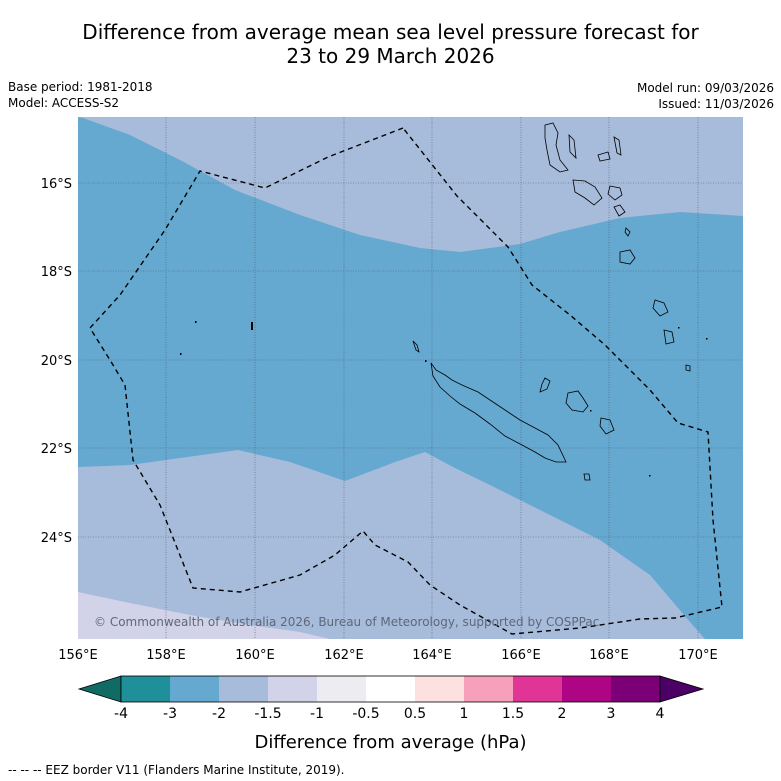  I want to click on colorbar, so click(391, 689).